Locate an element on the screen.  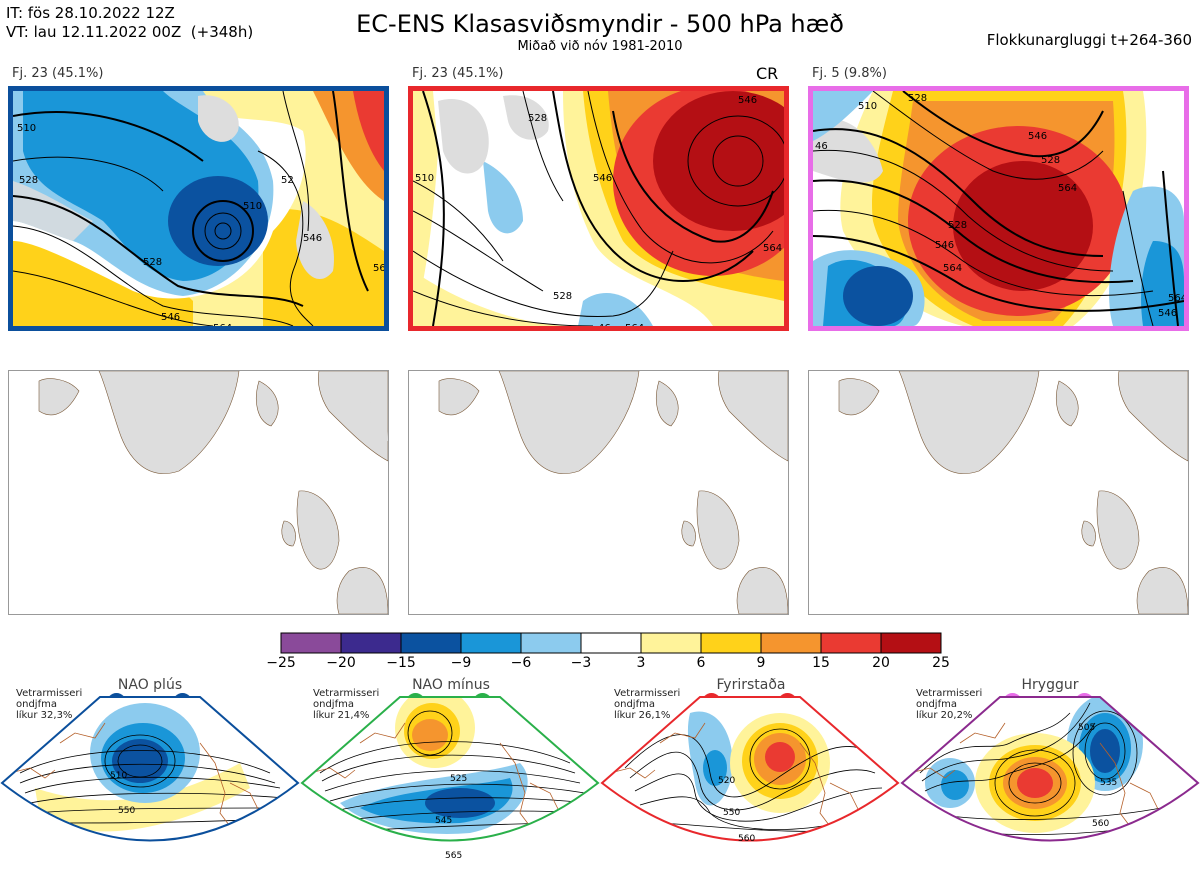
panel-2-tag: CR is located at coordinates (767, 73).